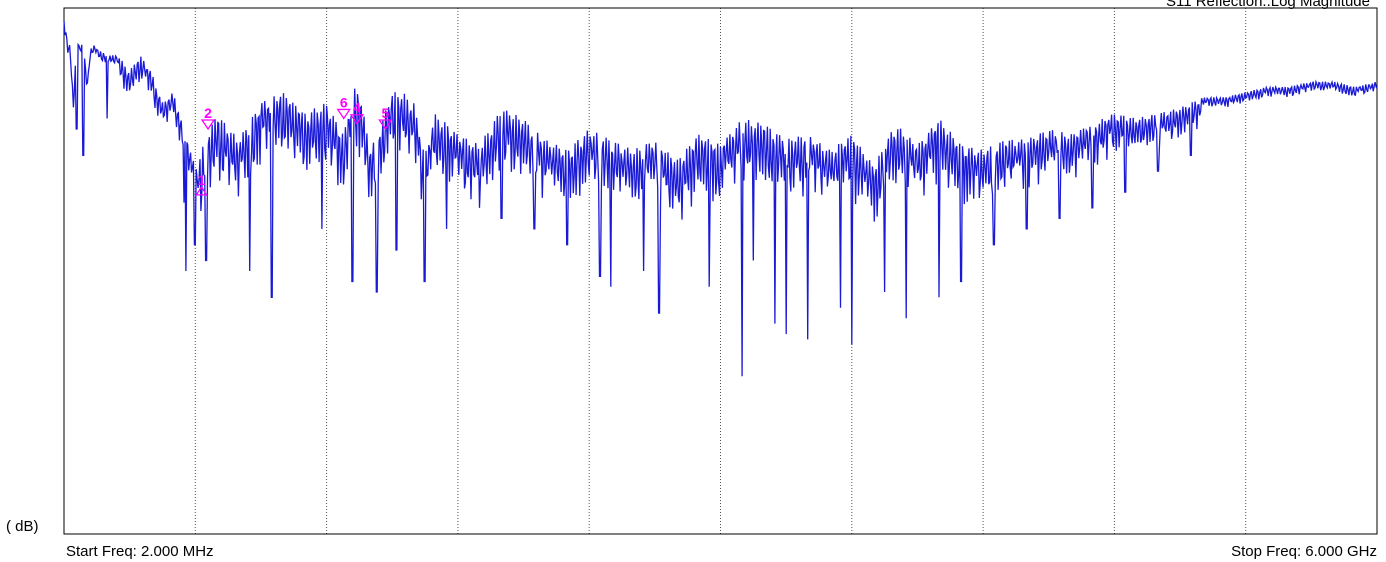 The width and height of the screenshot is (1386, 562). I want to click on marker-label: 1, so click(202, 180).